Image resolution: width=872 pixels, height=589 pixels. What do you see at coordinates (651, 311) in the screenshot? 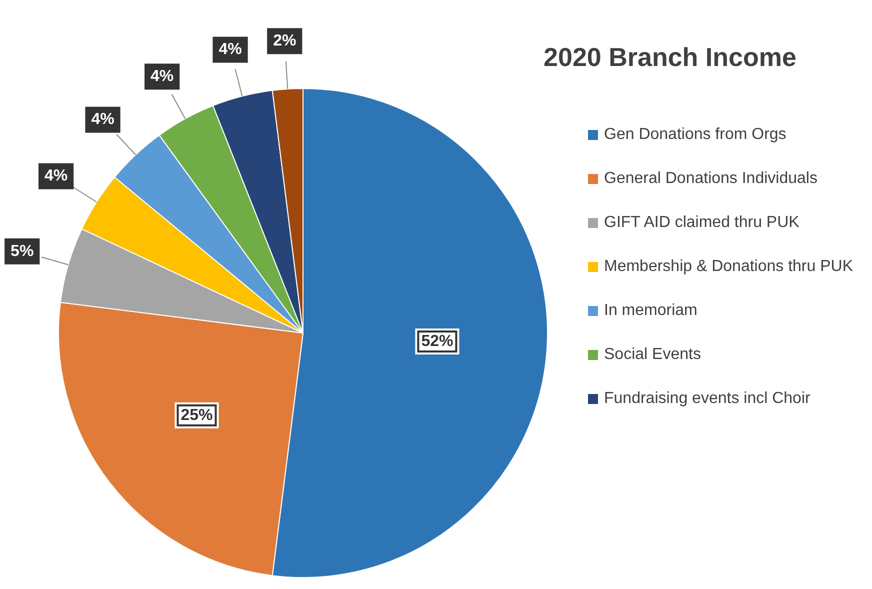
I see `legend-label: In memoriam` at bounding box center [651, 311].